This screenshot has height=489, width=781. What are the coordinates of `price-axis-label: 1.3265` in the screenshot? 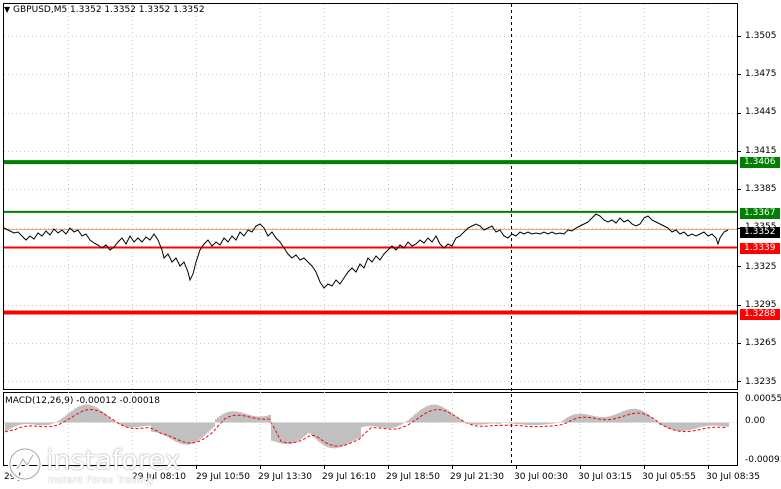 It's located at (761, 343).